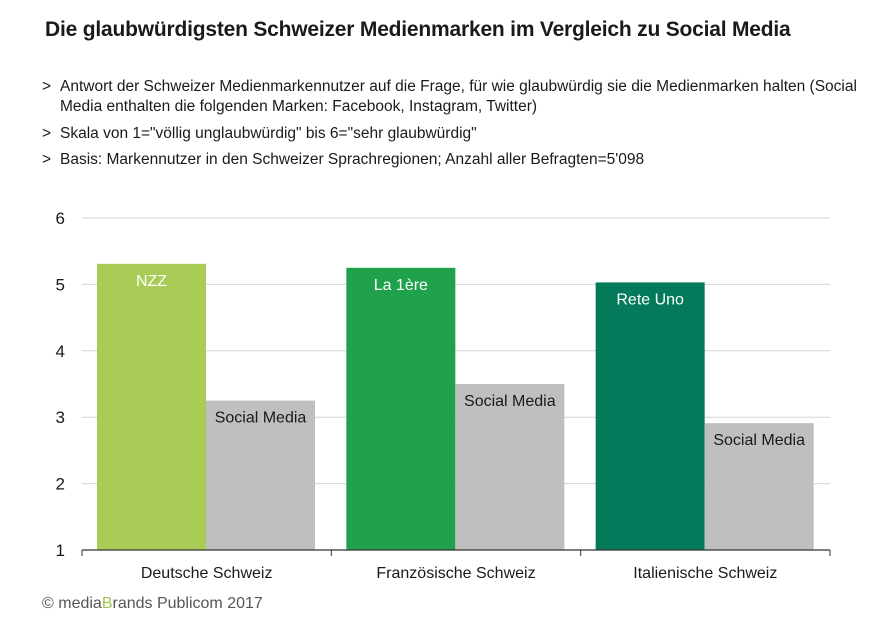 The width and height of the screenshot is (881, 632). What do you see at coordinates (207, 573) in the screenshot?
I see `x-category-label: Deutsche Schweiz` at bounding box center [207, 573].